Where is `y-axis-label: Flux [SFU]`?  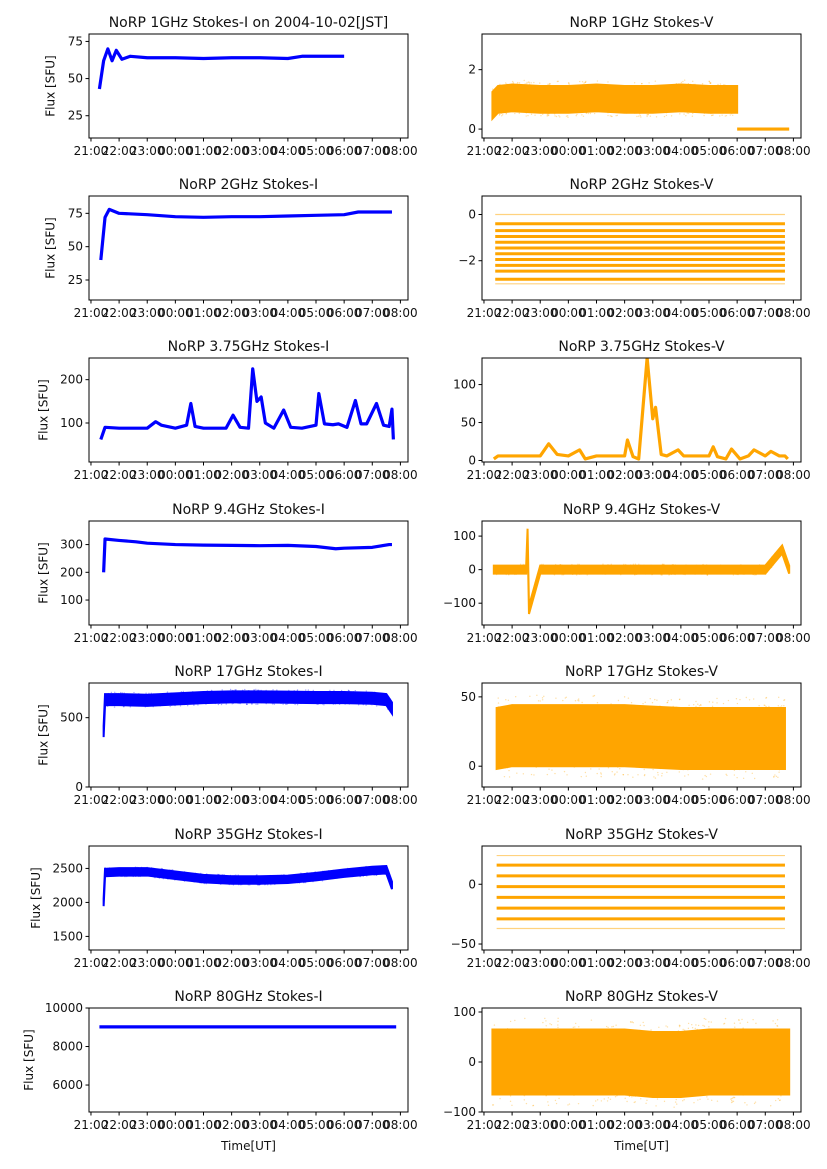
y-axis-label: Flux [SFU] is located at coordinates (43, 409).